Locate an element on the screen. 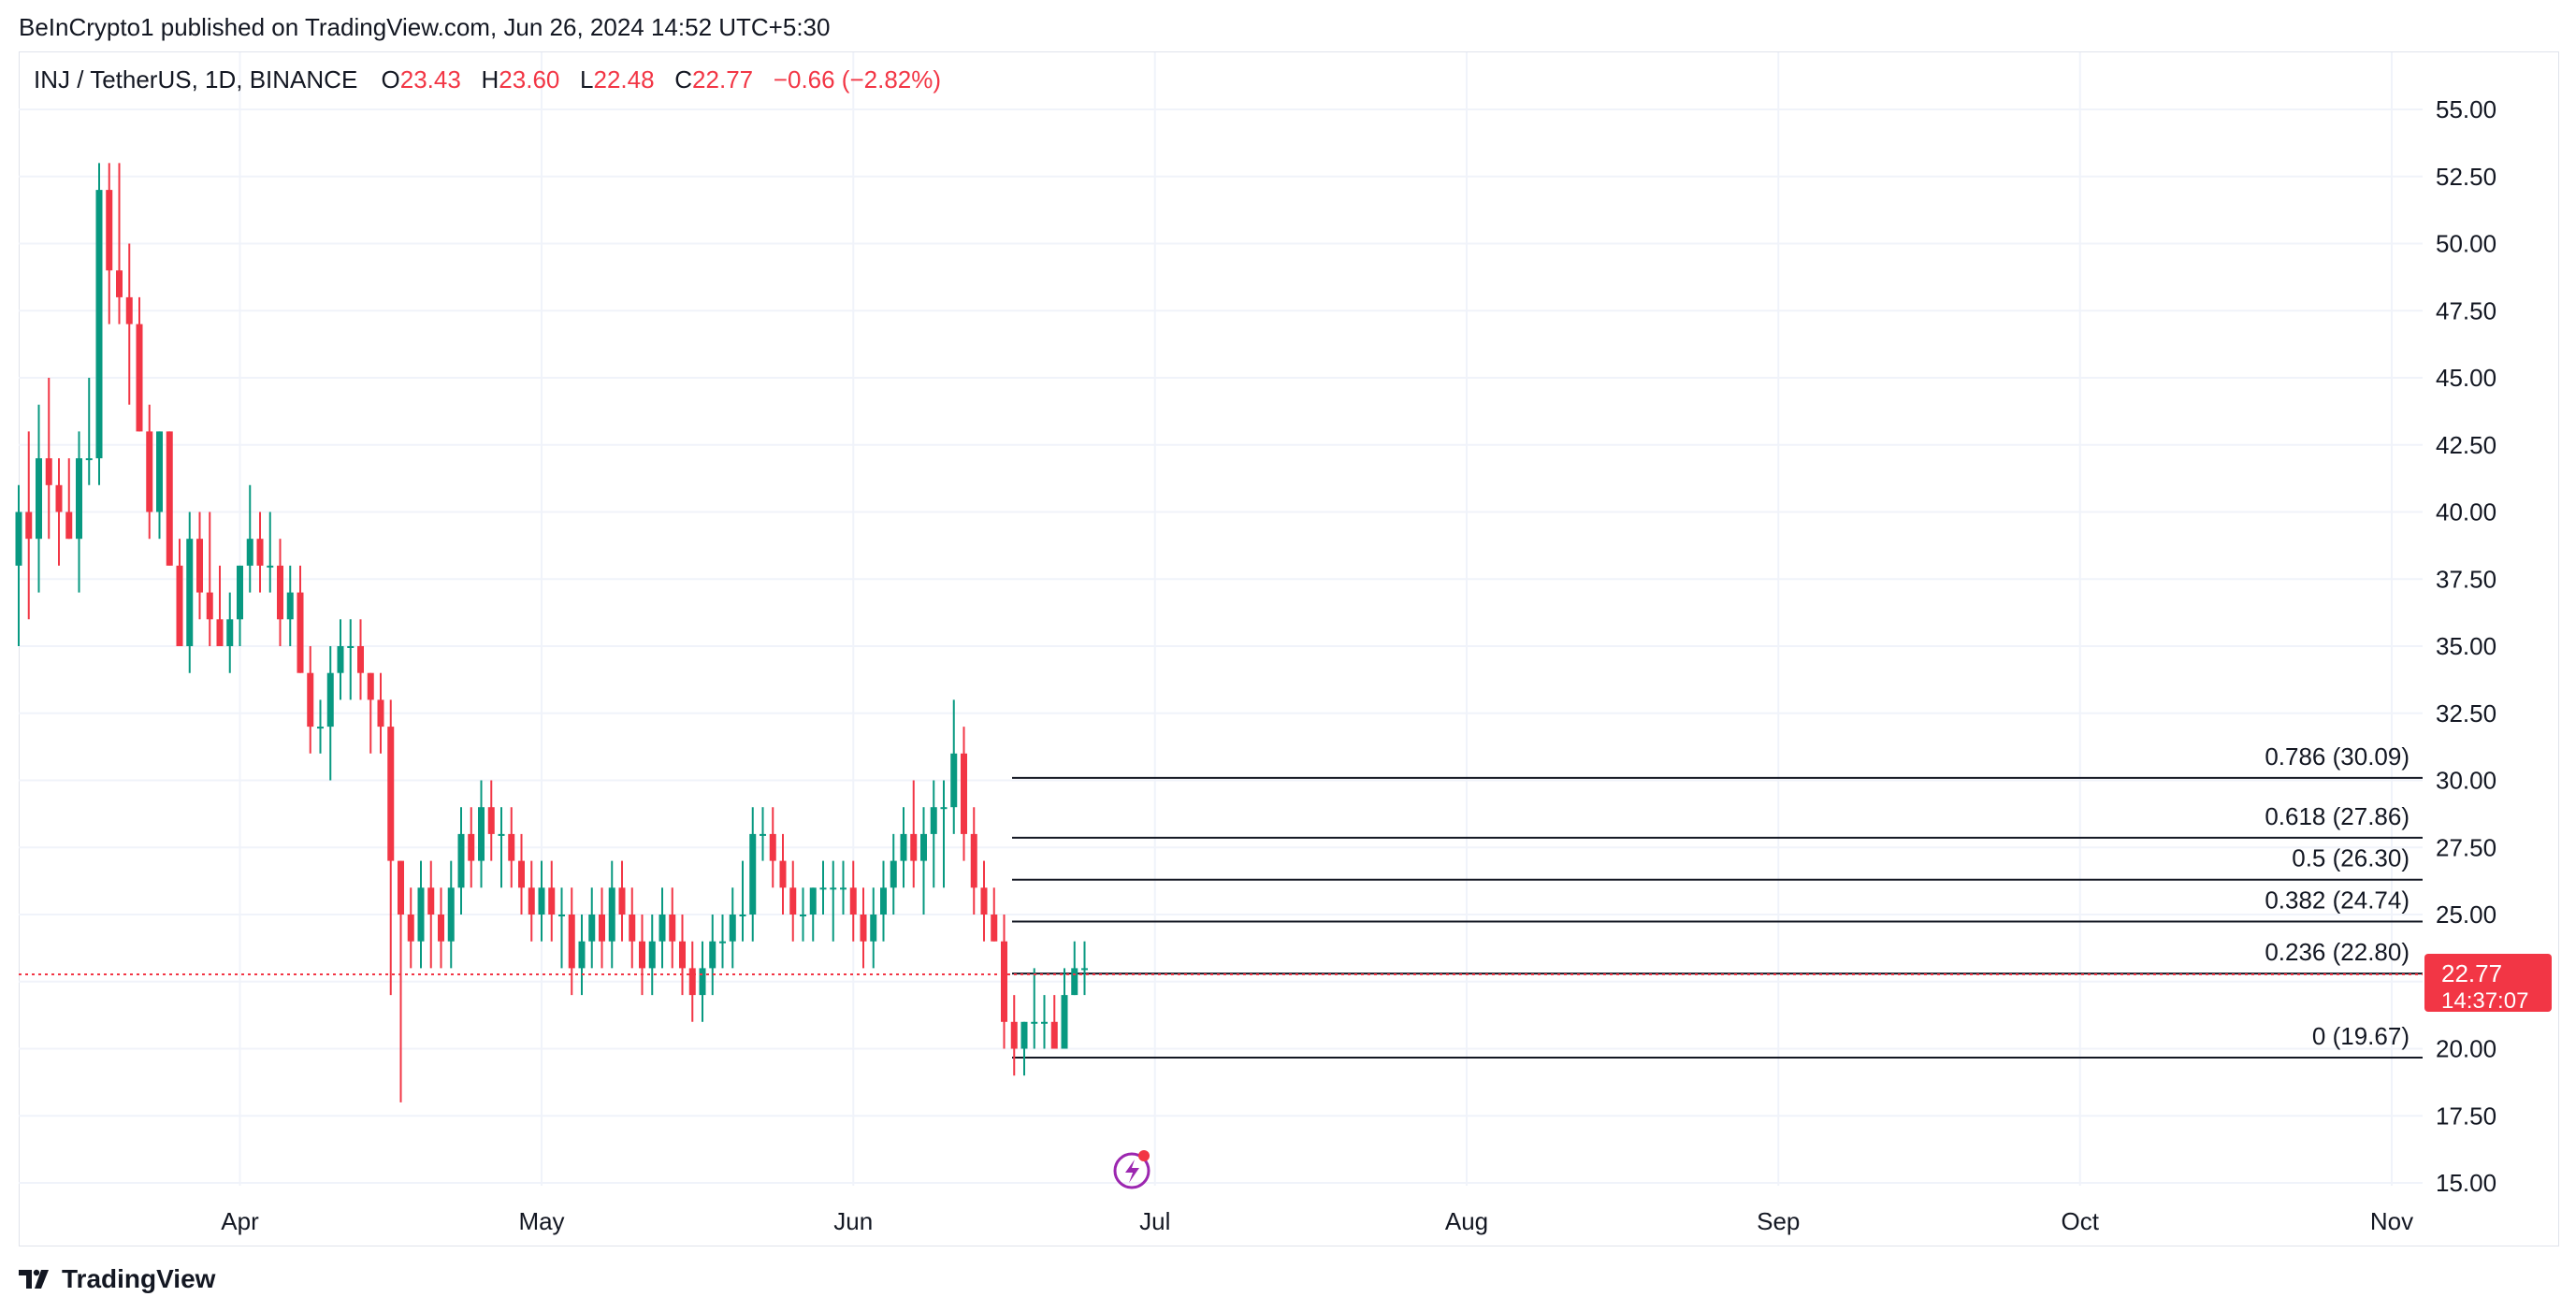 Image resolution: width=2576 pixels, height=1311 pixels. event-icon is located at coordinates (1132, 1170).